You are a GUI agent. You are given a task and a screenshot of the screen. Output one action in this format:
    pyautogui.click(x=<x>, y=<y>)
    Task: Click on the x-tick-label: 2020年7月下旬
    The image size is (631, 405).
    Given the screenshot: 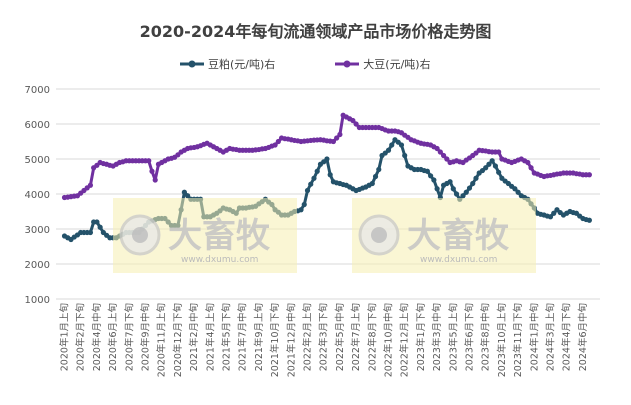 What is the action you would take?
    pyautogui.click(x=129, y=337)
    